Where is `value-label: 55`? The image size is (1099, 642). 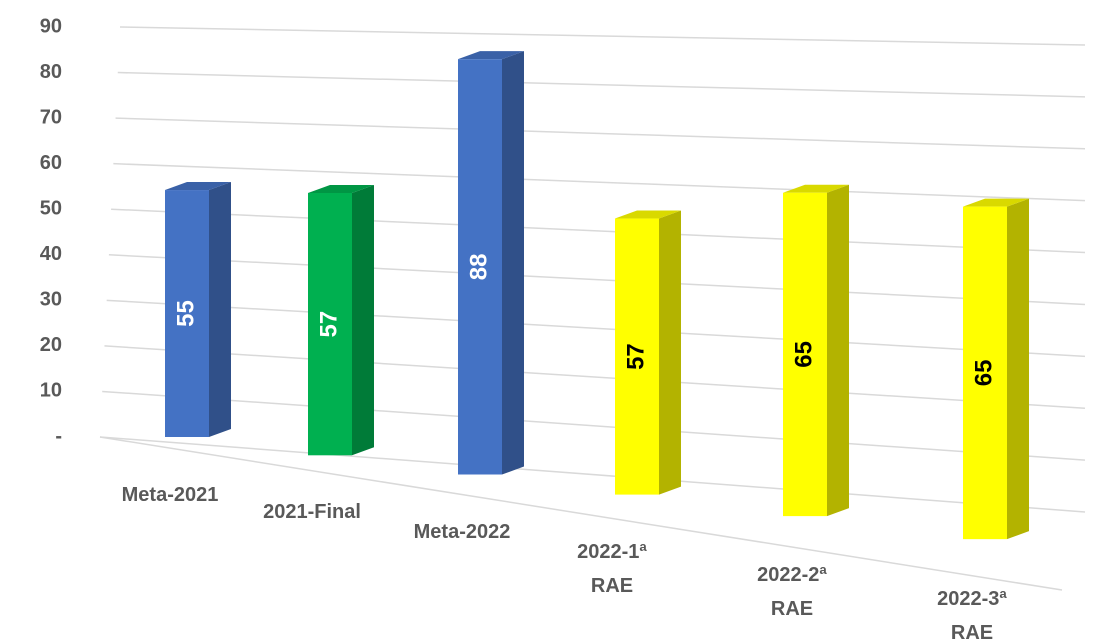
value-label: 55 is located at coordinates (185, 313).